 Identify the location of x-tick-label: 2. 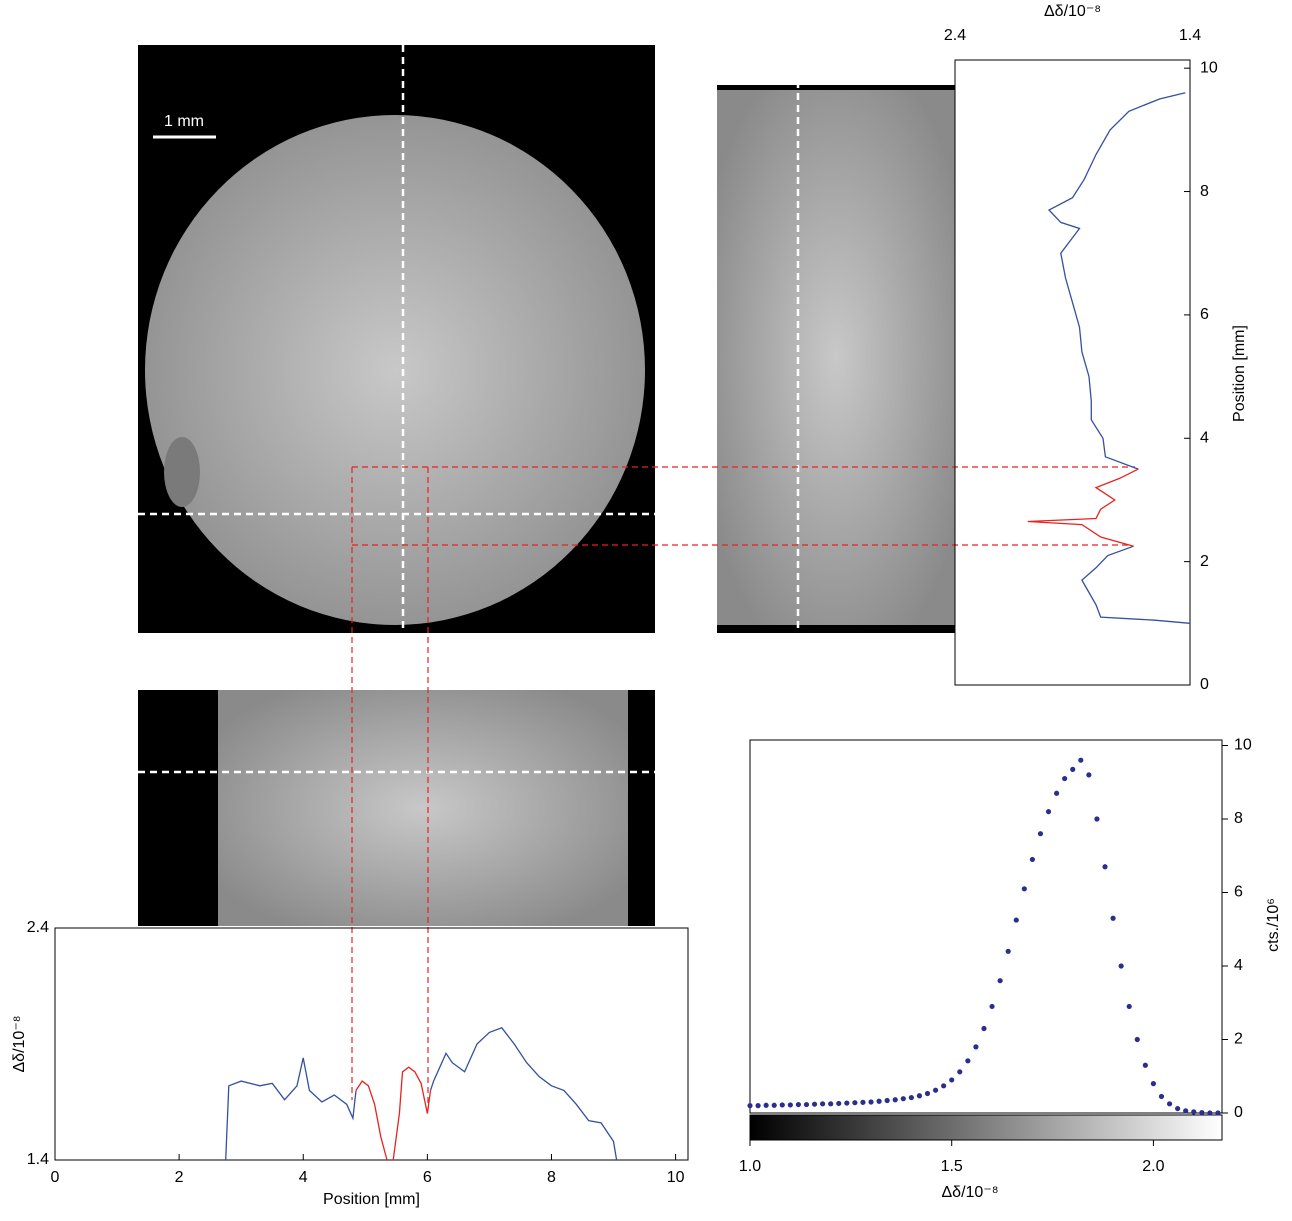
(179, 1177).